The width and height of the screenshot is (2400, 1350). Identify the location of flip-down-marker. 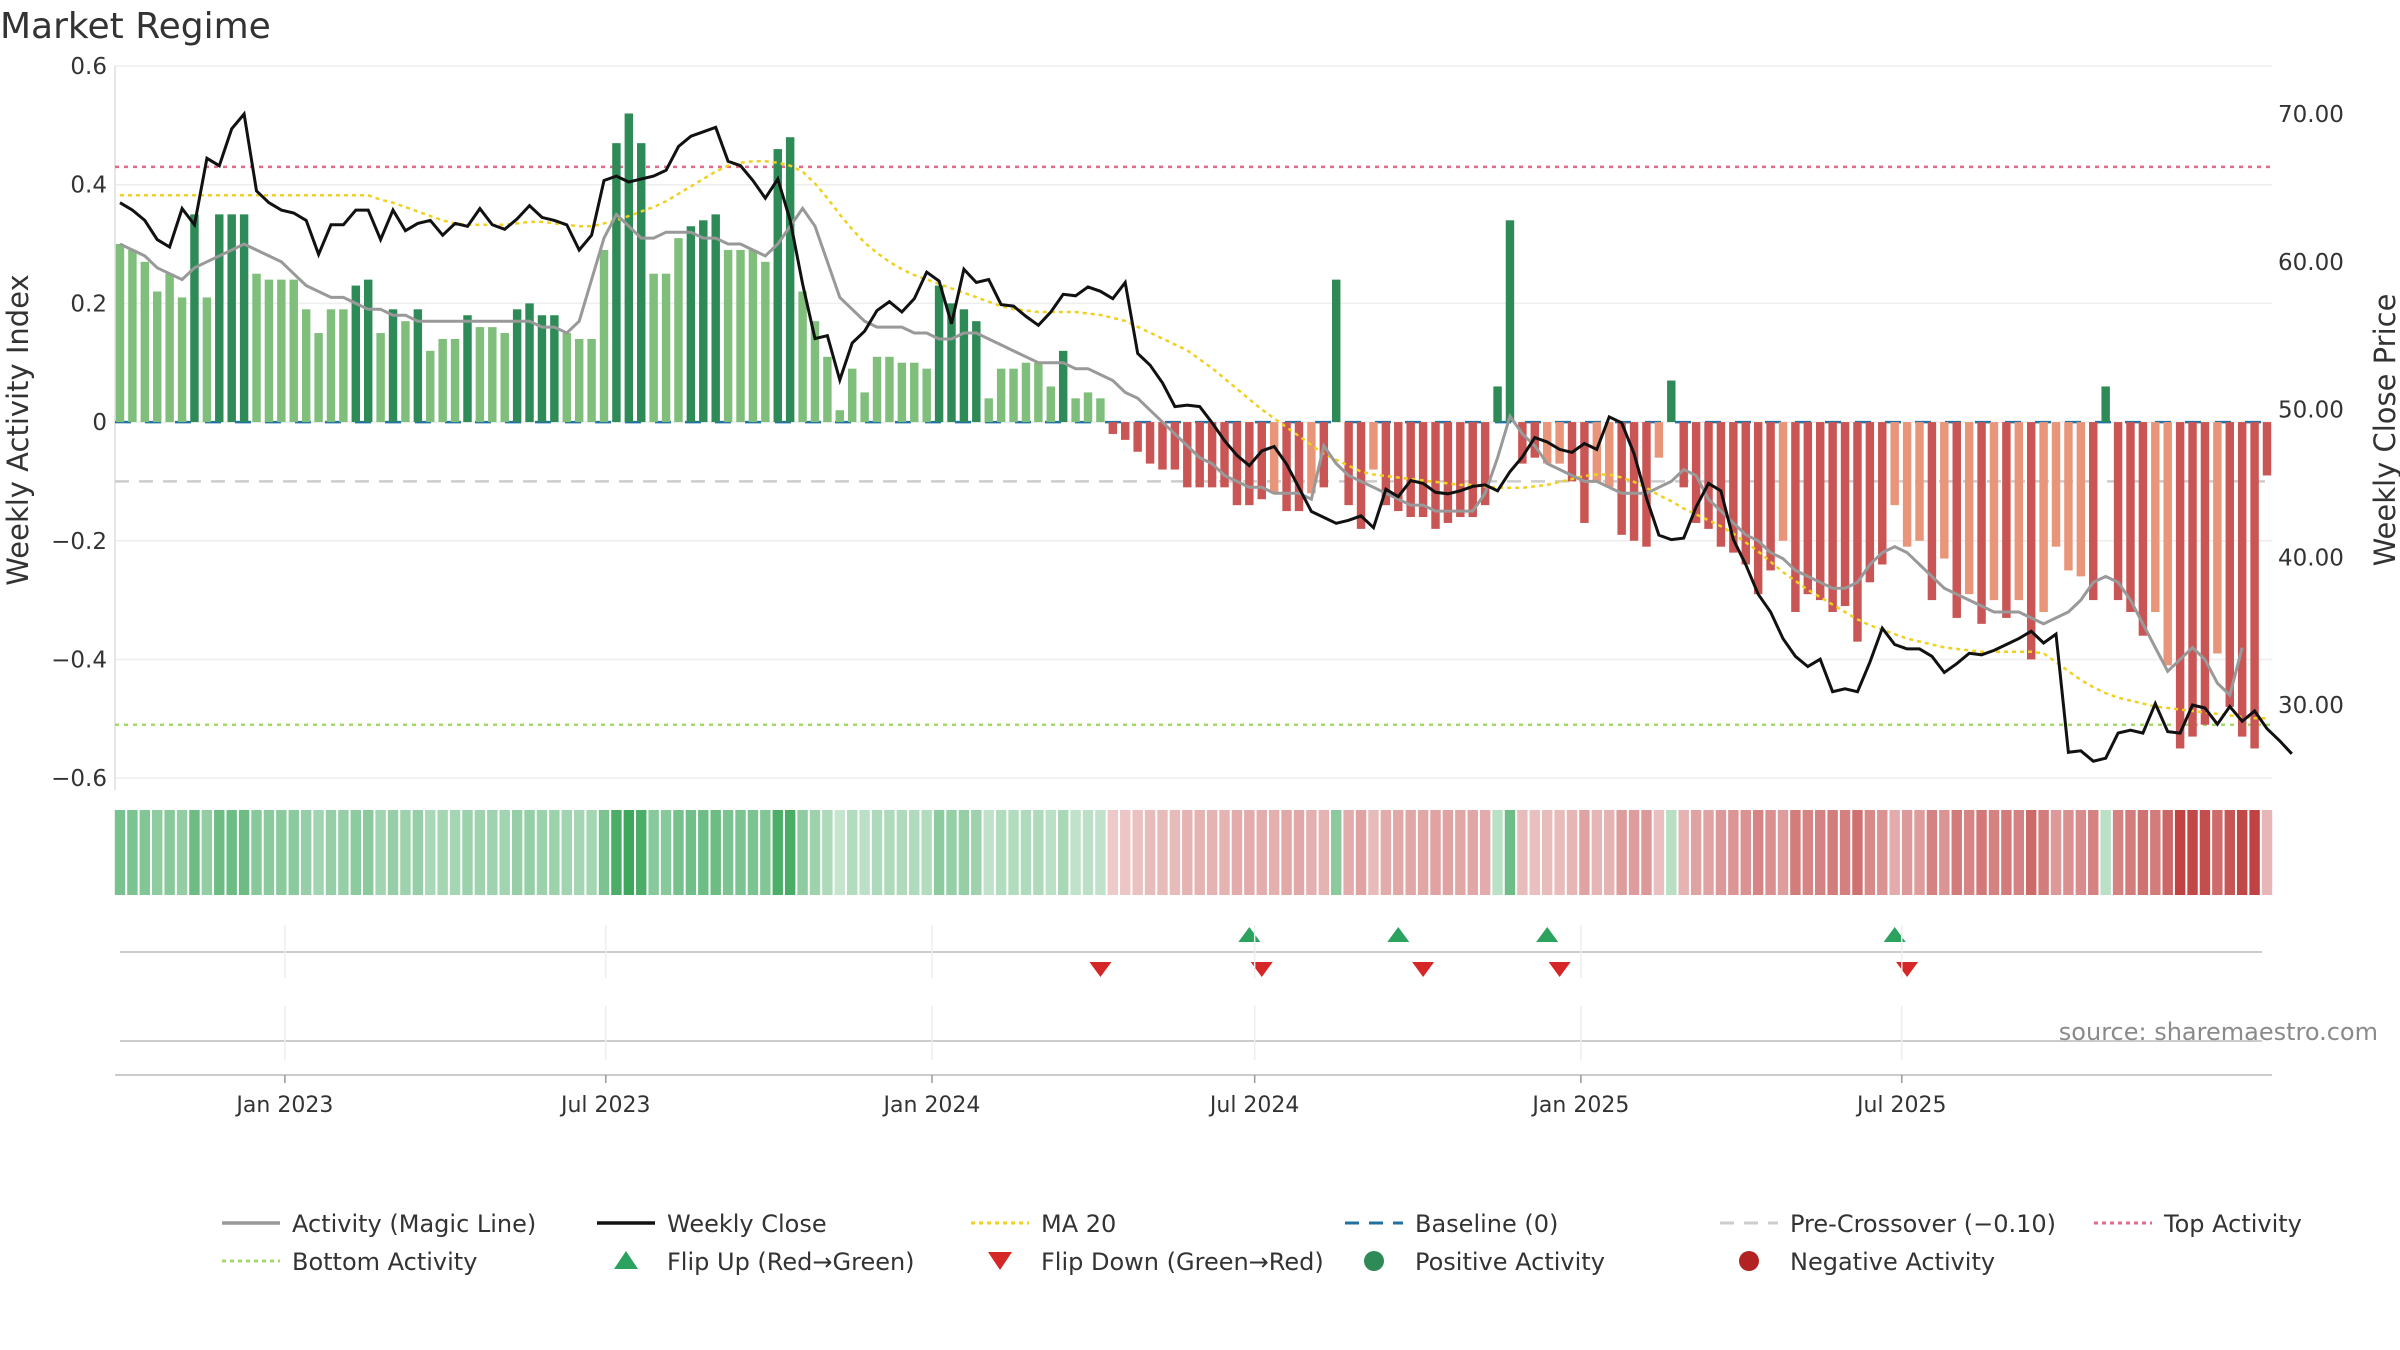
(1907, 969).